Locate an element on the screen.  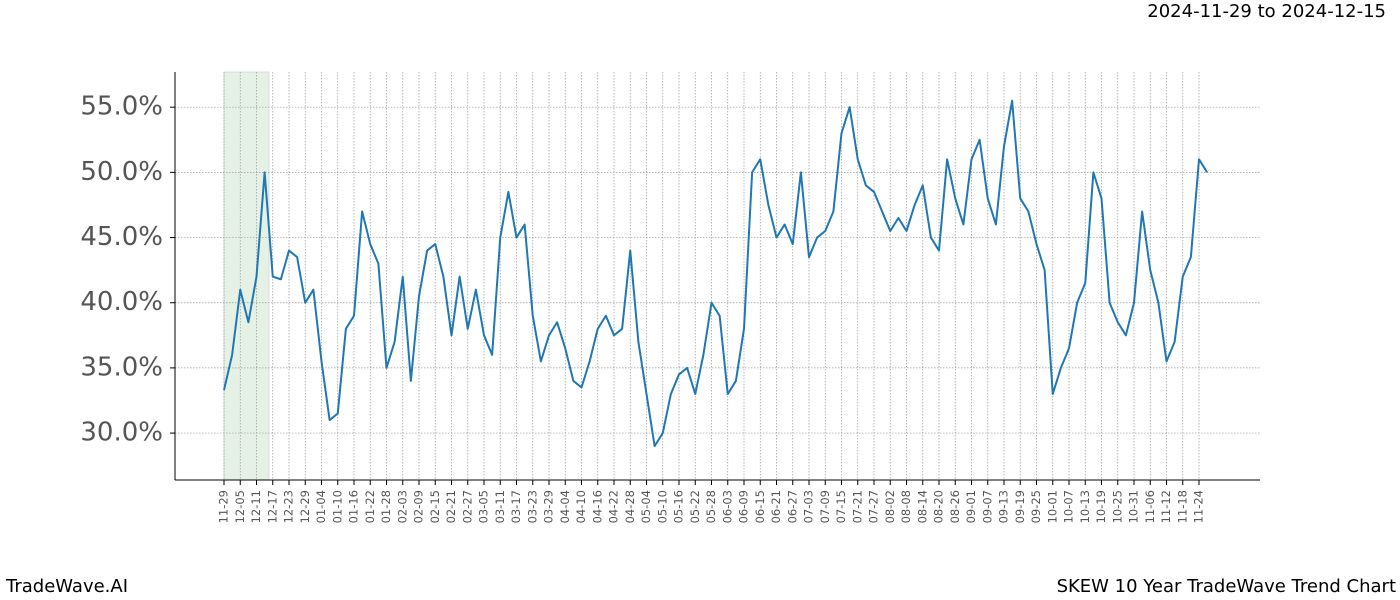
x-tick-label: 01-04 is located at coordinates (321, 506).